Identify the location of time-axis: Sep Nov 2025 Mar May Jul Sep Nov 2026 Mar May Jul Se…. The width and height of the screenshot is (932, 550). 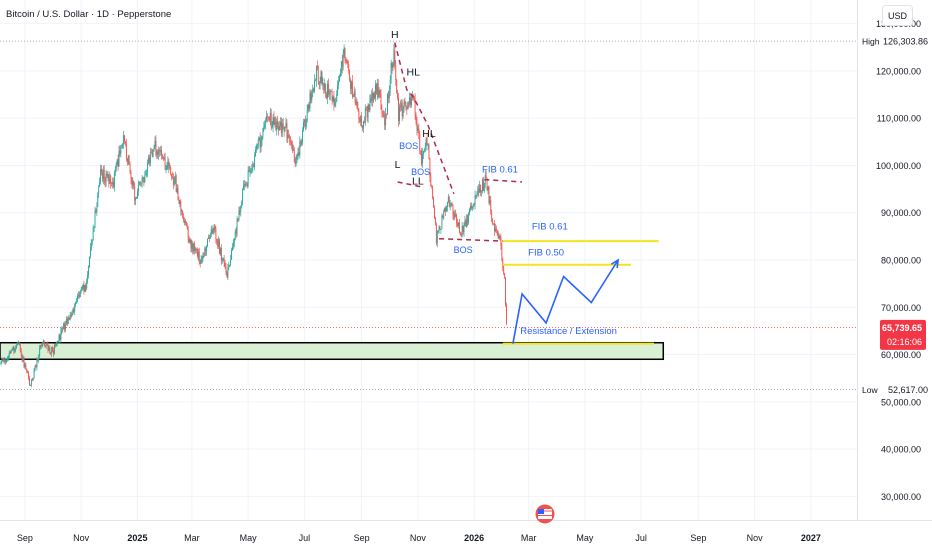
(419, 538).